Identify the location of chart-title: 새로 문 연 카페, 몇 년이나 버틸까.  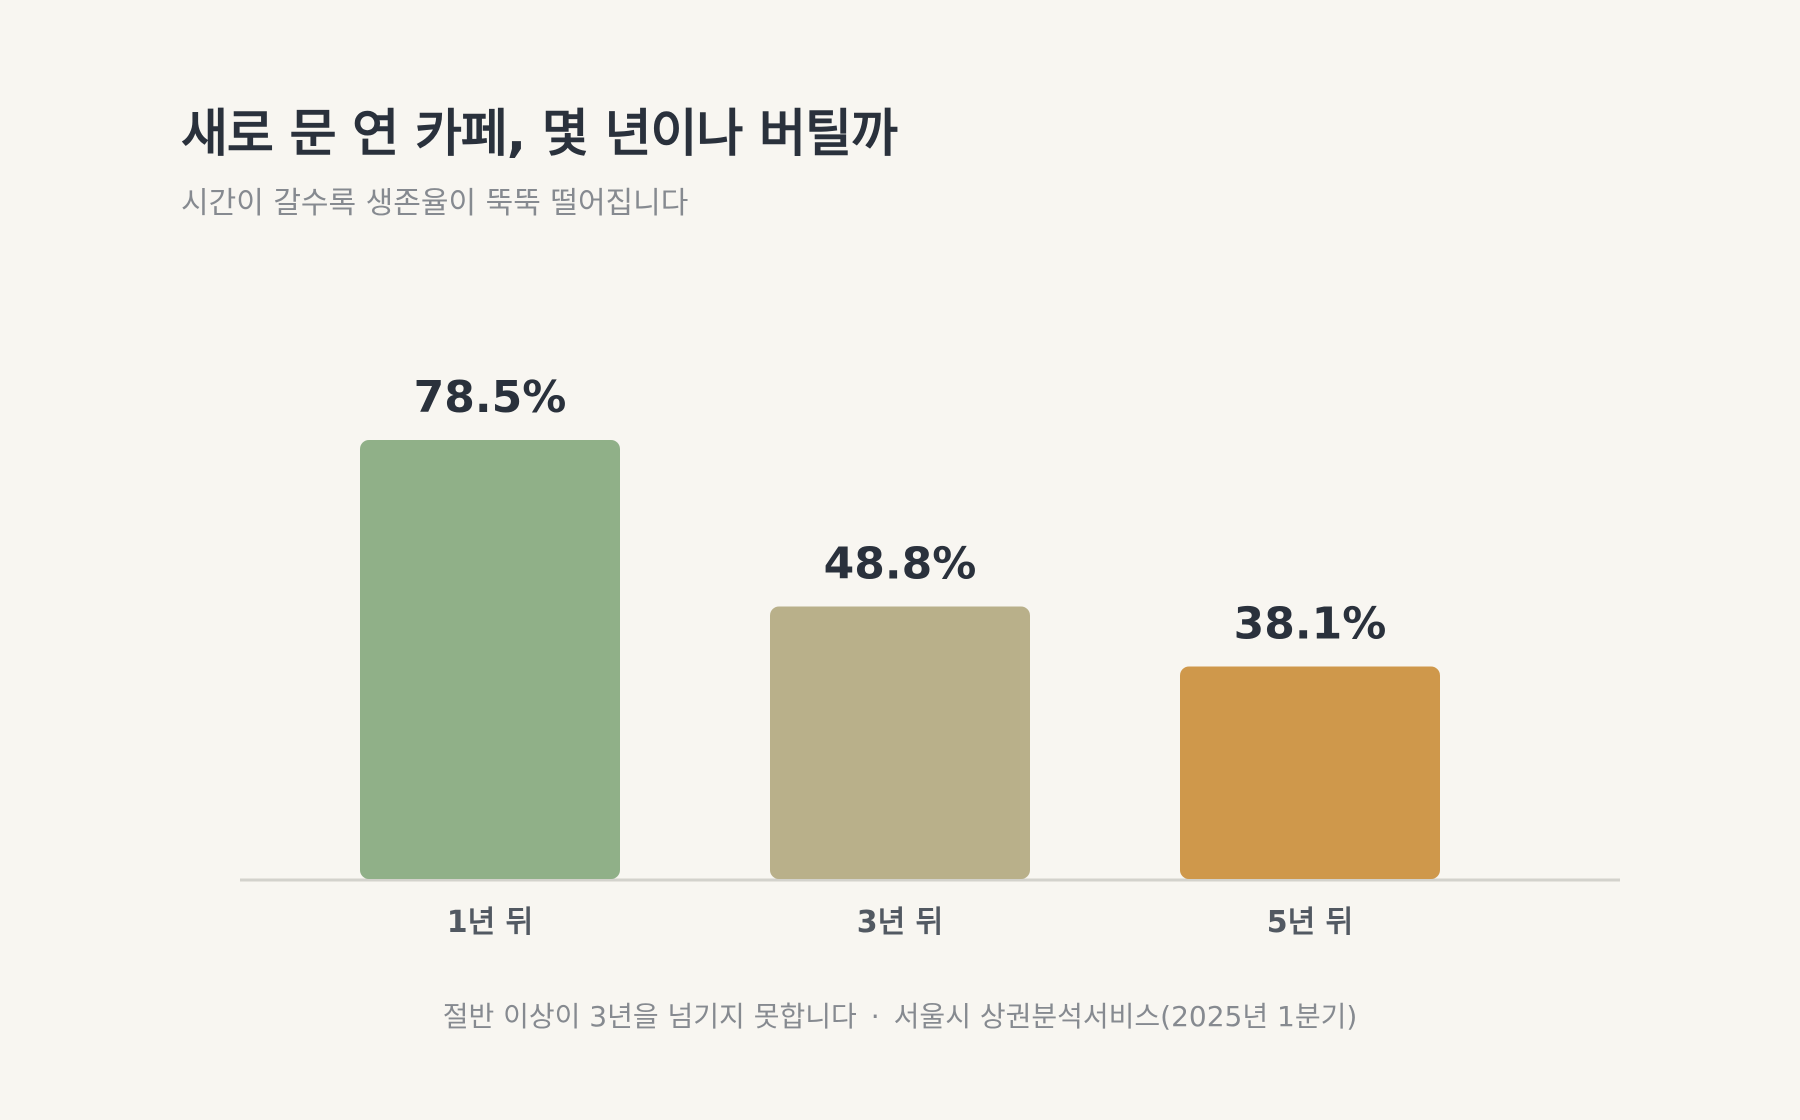
(539, 134).